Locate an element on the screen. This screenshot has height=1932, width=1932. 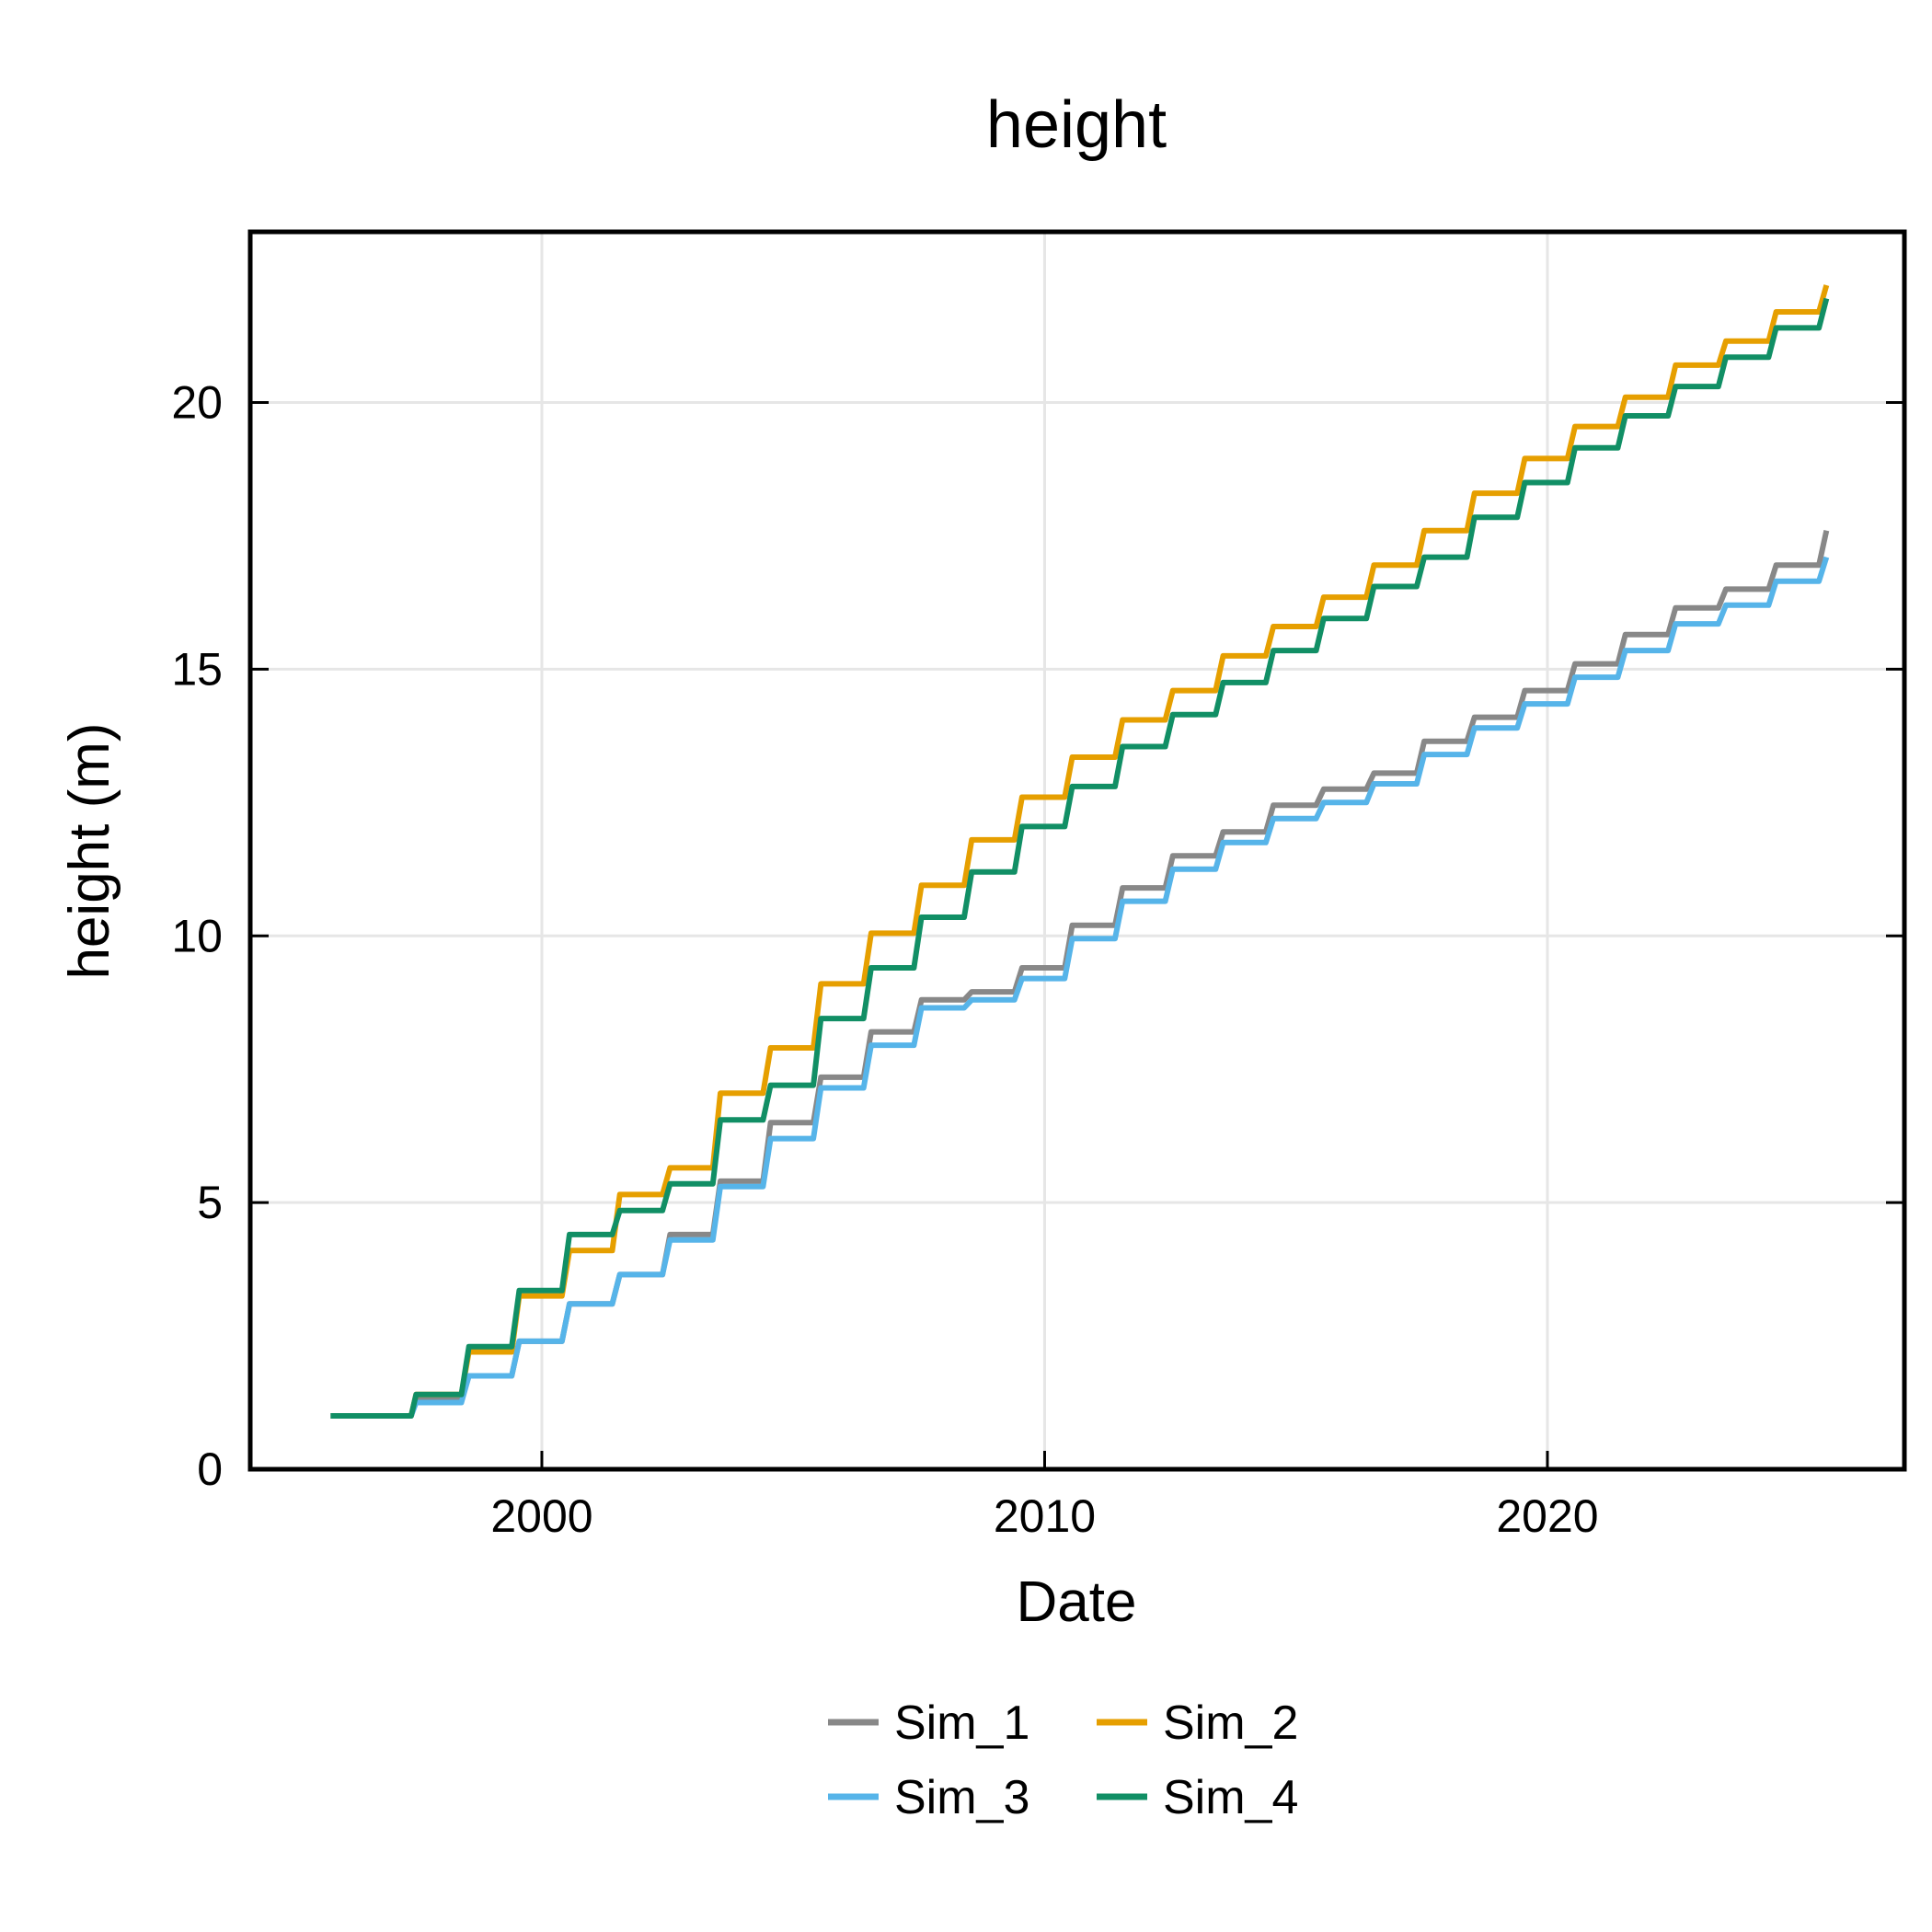
x-tick-label: 2020 is located at coordinates (1547, 1516).